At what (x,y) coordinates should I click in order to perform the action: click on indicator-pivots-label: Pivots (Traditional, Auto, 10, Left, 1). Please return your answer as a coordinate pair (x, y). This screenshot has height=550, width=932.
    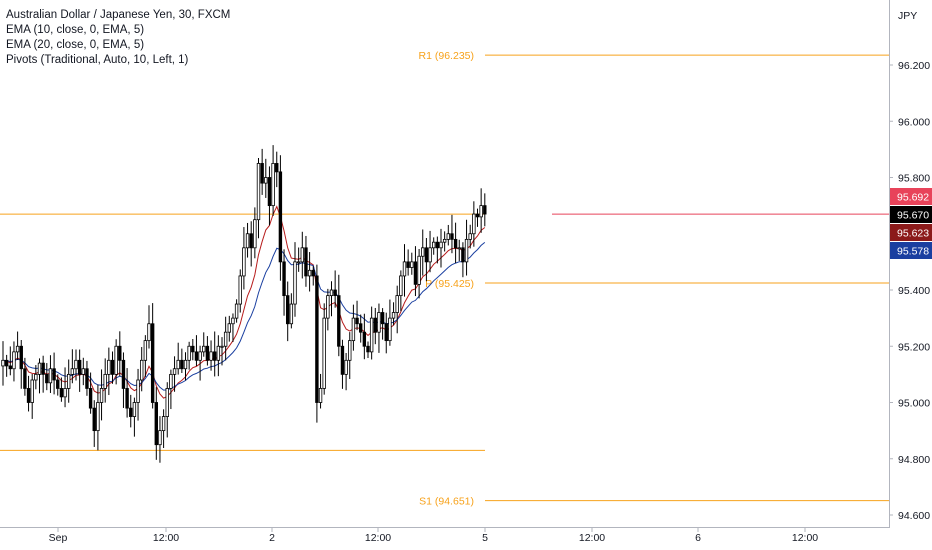
    Looking at the image, I should click on (97, 60).